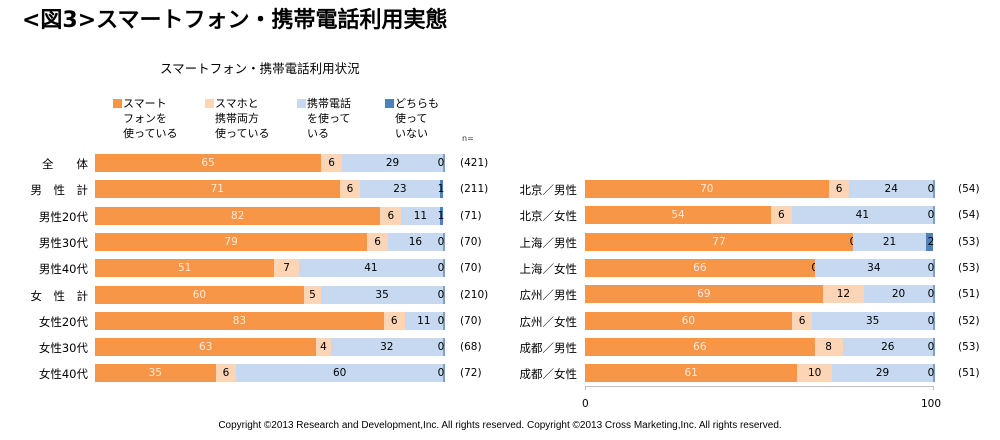 Image resolution: width=1000 pixels, height=440 pixels. I want to click on data-label: 69, so click(704, 294).